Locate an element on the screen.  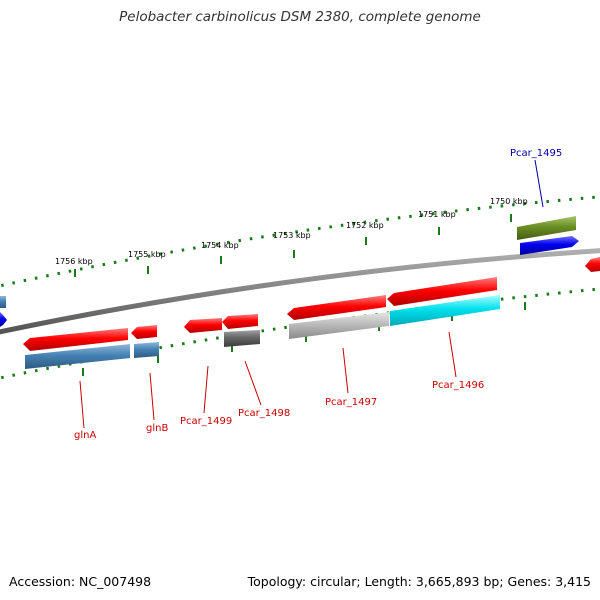
feature-steelblue-glnB is located at coordinates (146, 350).